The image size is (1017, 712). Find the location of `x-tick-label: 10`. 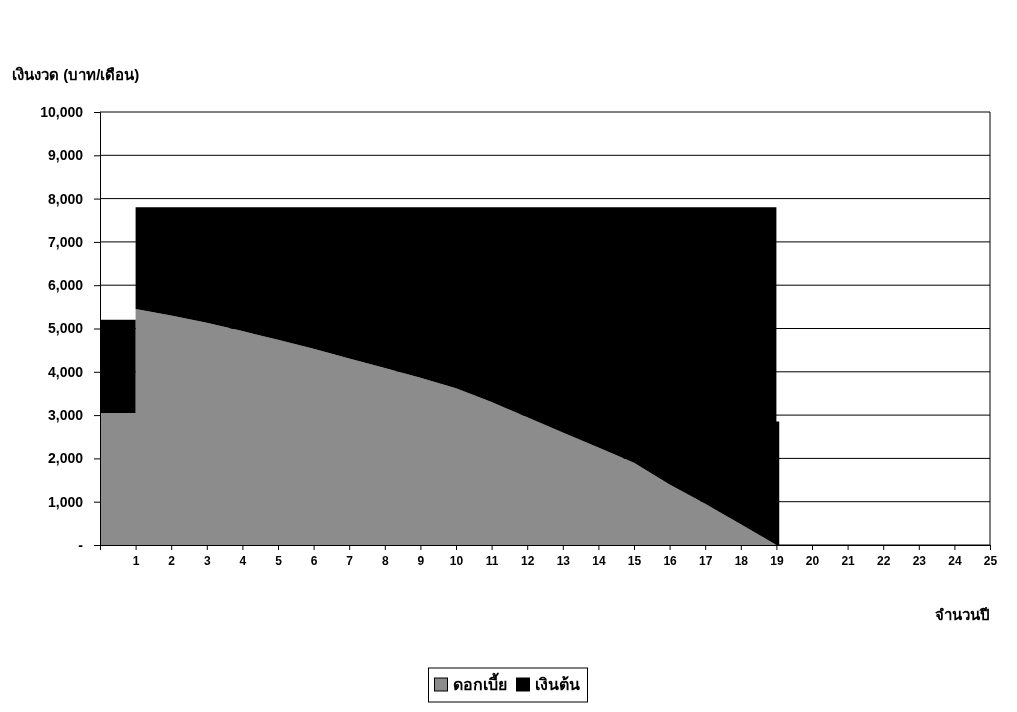

x-tick-label: 10 is located at coordinates (456, 561).